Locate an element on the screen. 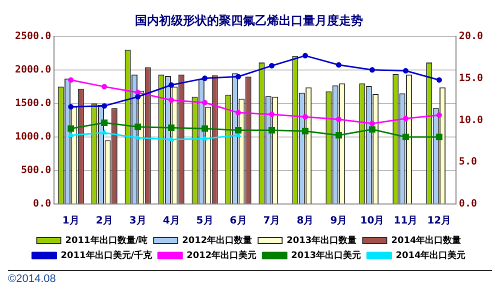 This screenshot has height=300, width=500. text: ©2014.08 is located at coordinates (32, 279).